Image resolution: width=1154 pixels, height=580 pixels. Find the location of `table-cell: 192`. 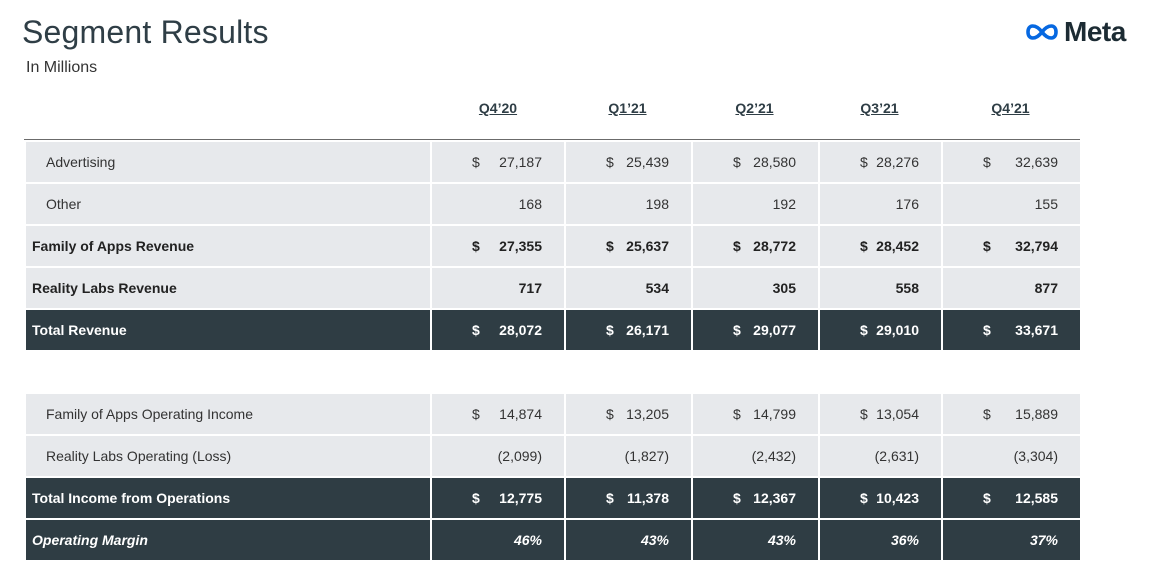

table-cell: 192 is located at coordinates (755, 204).